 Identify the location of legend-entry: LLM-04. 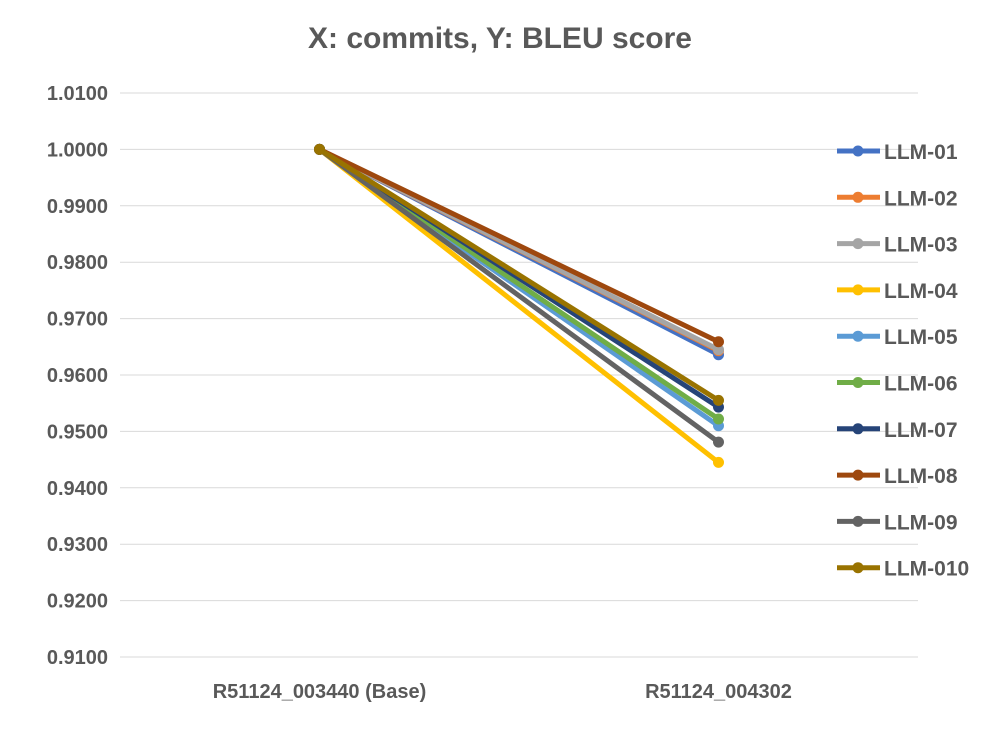
(897, 291).